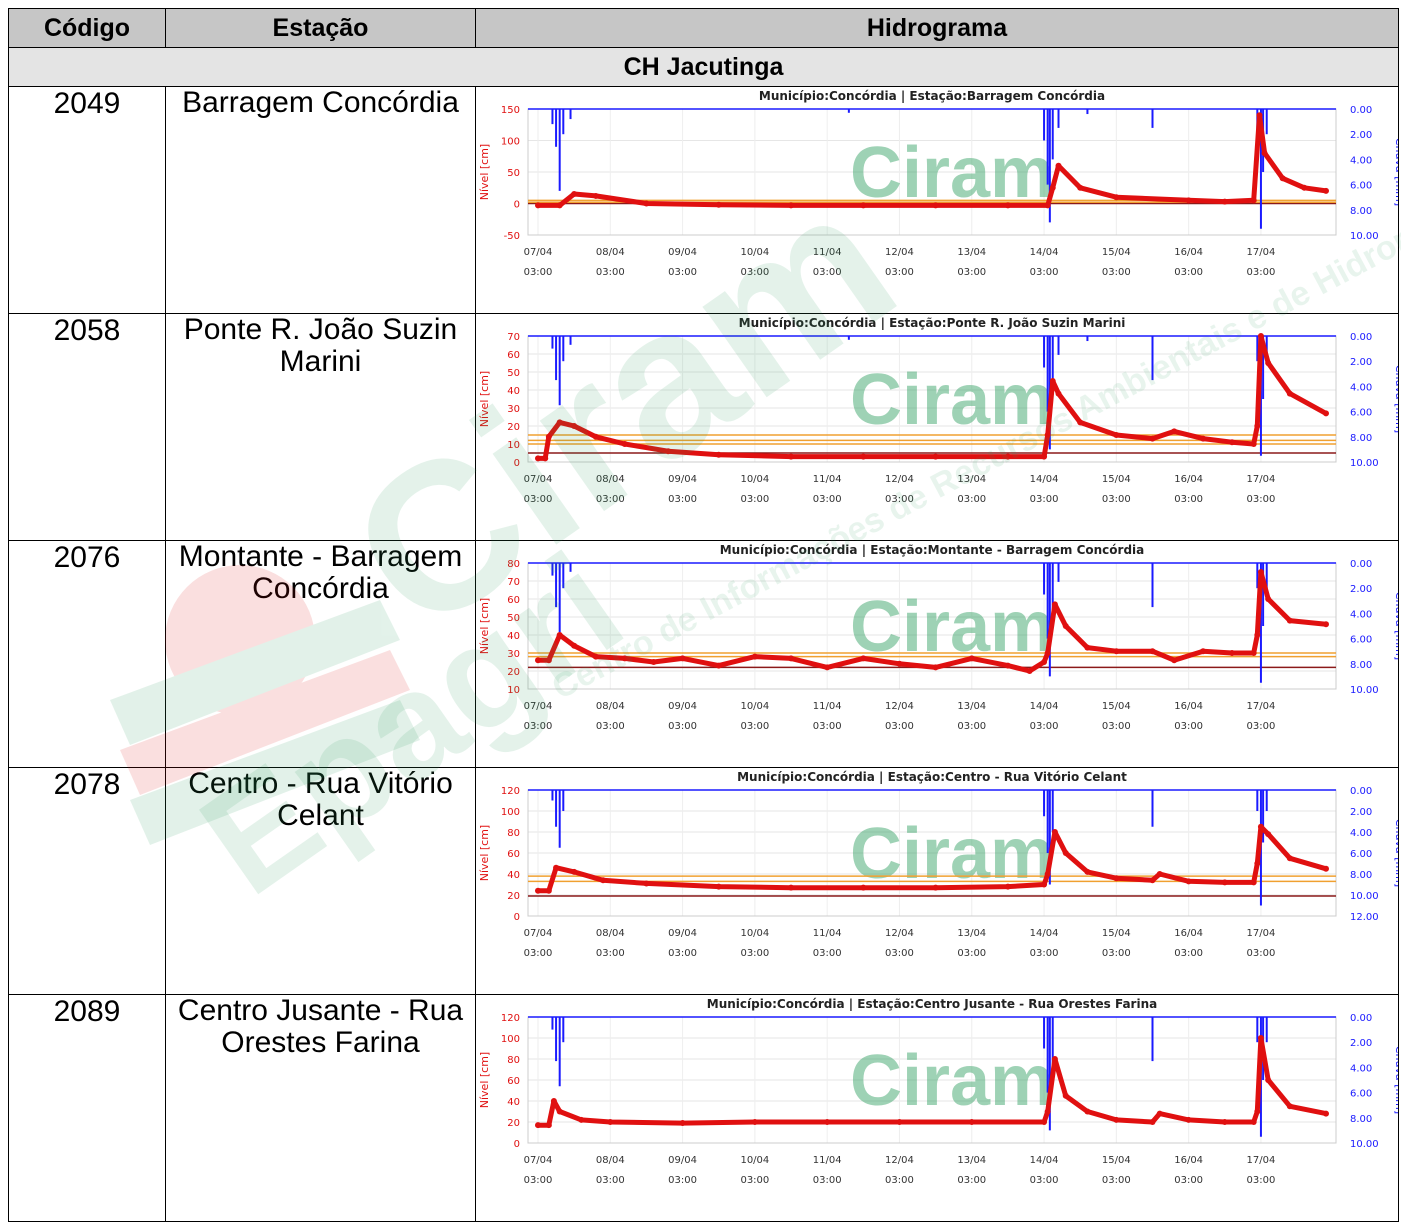 The image size is (1401, 1222). I want to click on header-hydrogram: Hidrograma, so click(937, 28).